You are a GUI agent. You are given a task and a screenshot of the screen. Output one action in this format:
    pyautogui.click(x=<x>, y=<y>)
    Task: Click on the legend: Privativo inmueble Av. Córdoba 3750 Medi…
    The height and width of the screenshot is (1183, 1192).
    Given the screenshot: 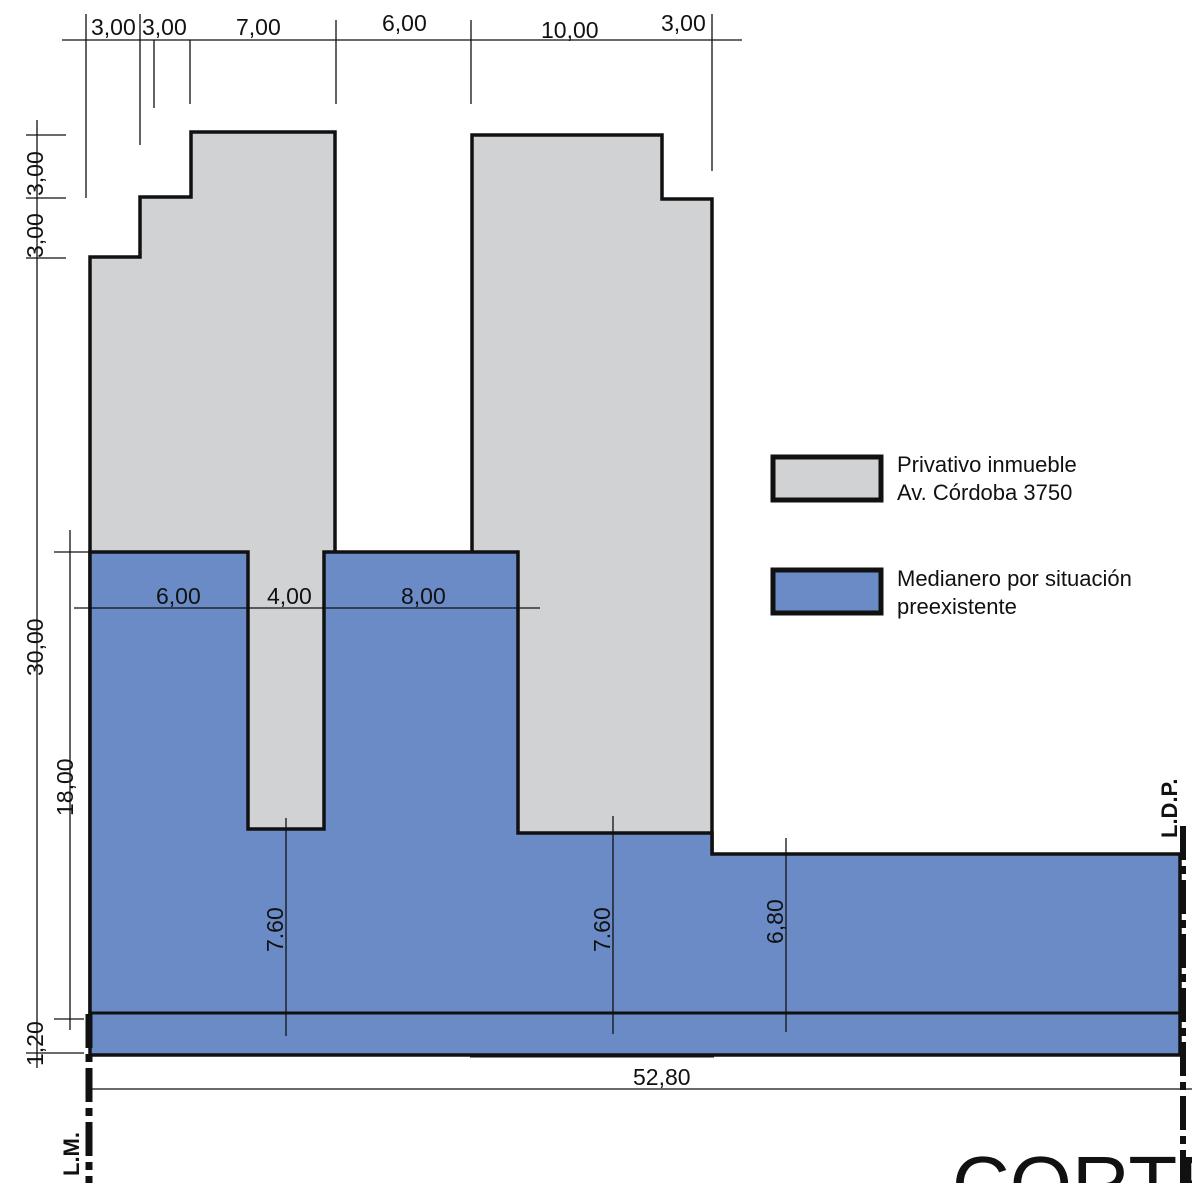 What is the action you would take?
    pyautogui.click(x=951, y=535)
    